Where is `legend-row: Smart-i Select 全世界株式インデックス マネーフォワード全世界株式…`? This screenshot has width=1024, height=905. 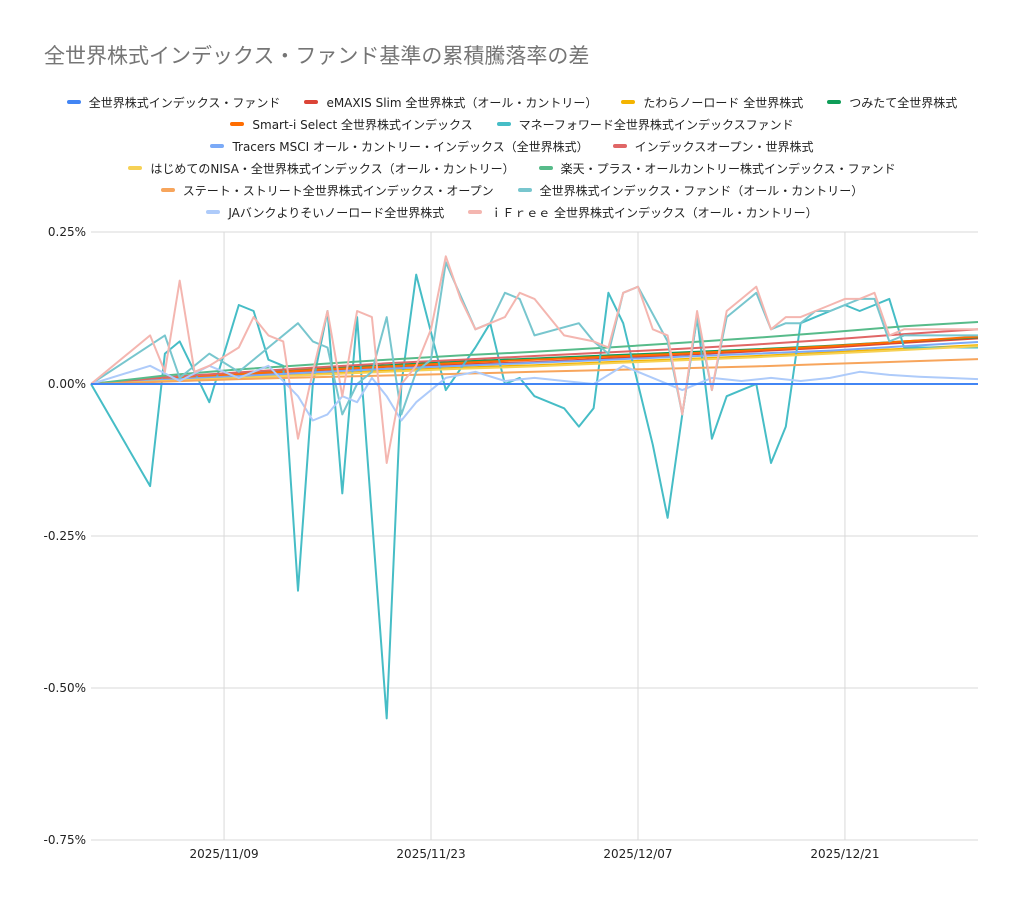
legend-row: Smart-i Select 全世界株式インデックス マネーフォワード全世界株式… is located at coordinates (512, 124).